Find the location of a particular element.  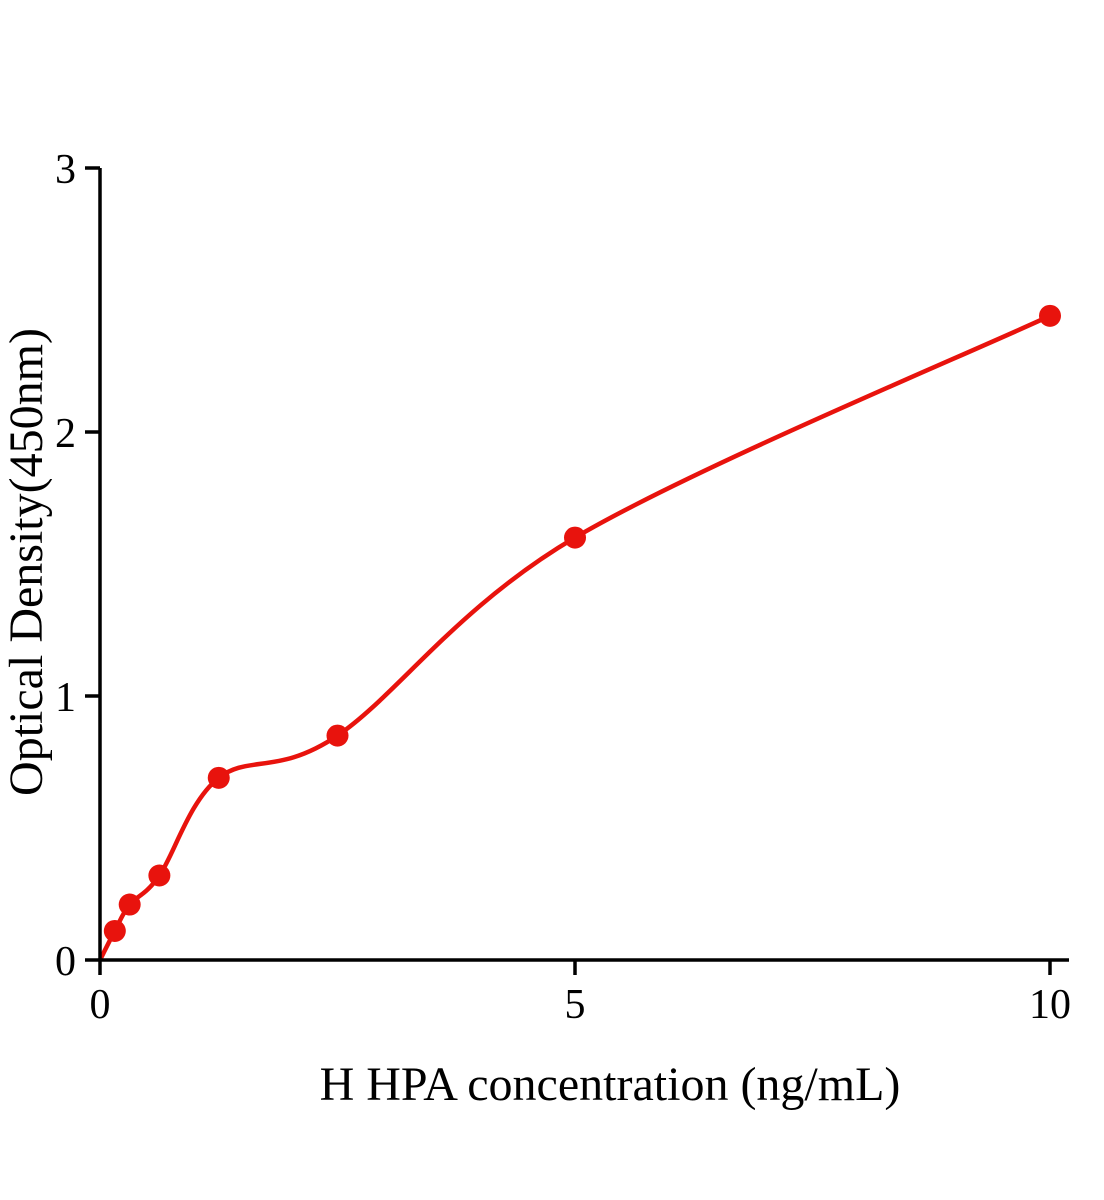

y-tick-label: 1 is located at coordinates (65, 698).